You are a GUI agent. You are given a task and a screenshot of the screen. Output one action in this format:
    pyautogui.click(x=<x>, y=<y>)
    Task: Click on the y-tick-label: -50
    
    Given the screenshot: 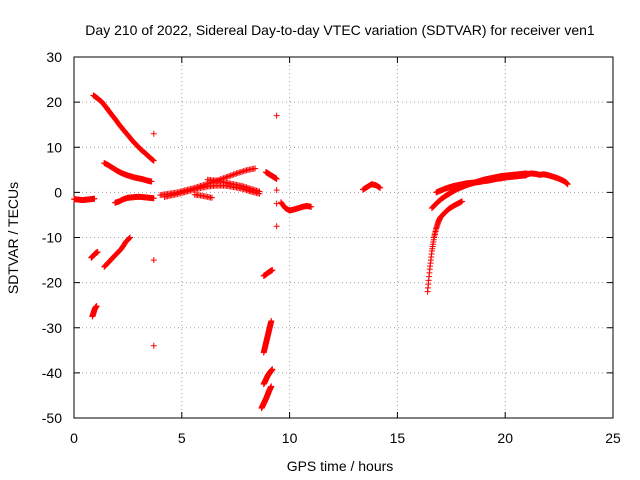 What is the action you would take?
    pyautogui.click(x=52, y=418)
    